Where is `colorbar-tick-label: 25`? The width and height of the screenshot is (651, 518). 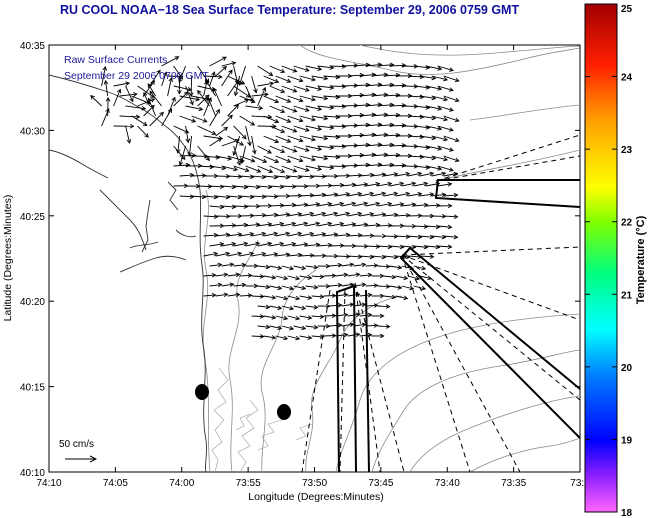 colorbar-tick-label: 25 is located at coordinates (627, 9).